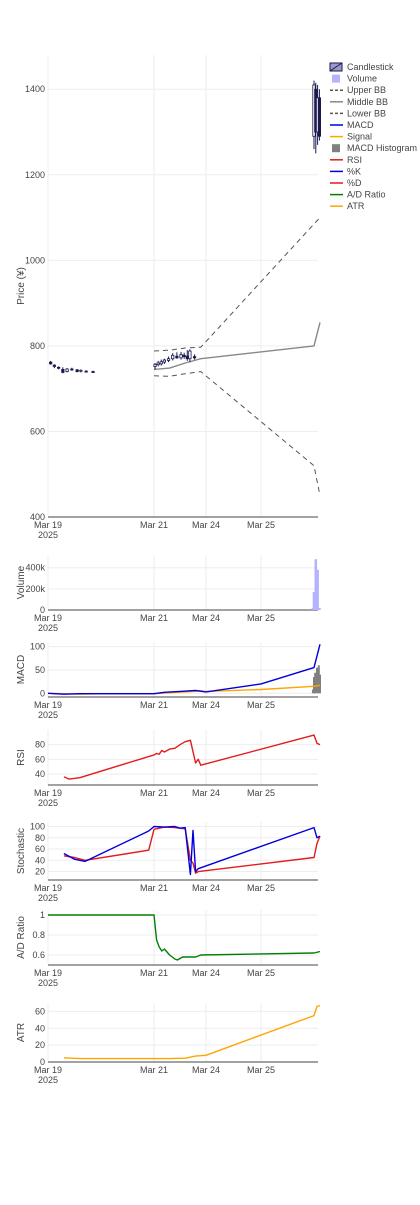 This screenshot has height=1205, width=420. What do you see at coordinates (21, 937) in the screenshot?
I see `y-axis-title: A/D Ratio` at bounding box center [21, 937].